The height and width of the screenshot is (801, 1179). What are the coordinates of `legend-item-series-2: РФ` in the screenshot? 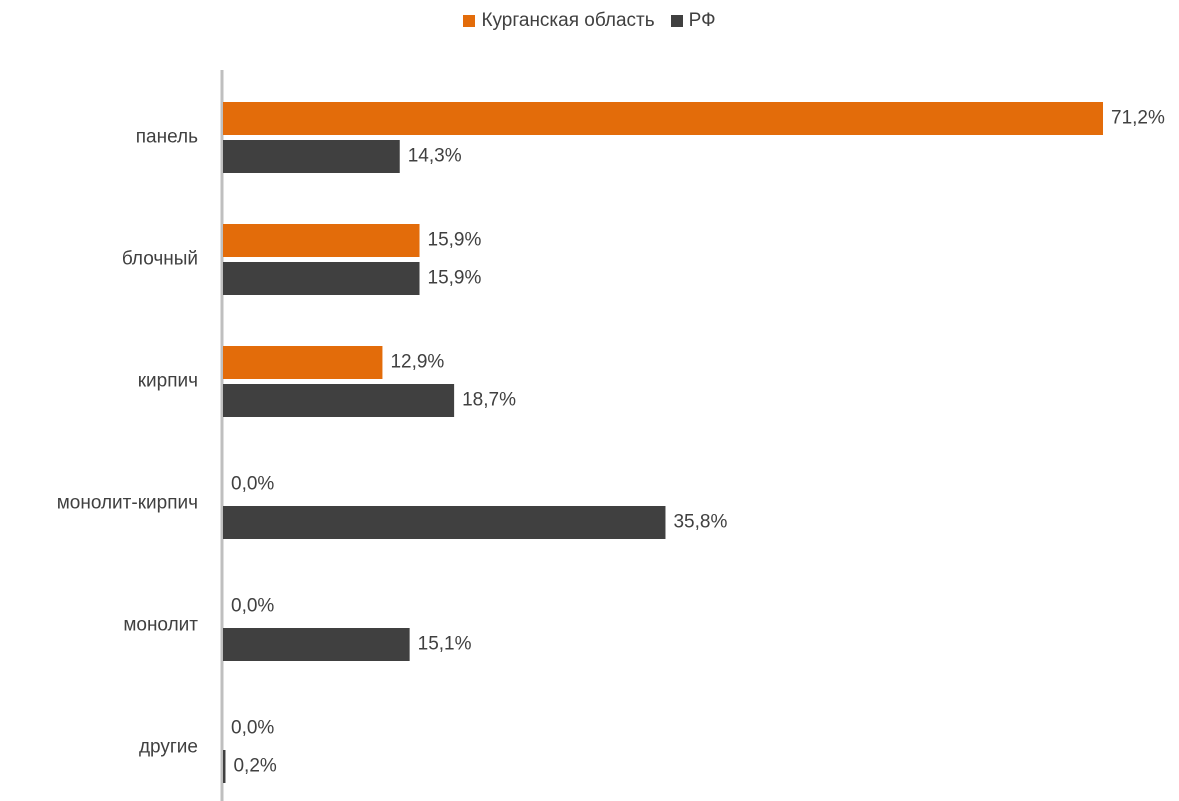 It's located at (693, 21).